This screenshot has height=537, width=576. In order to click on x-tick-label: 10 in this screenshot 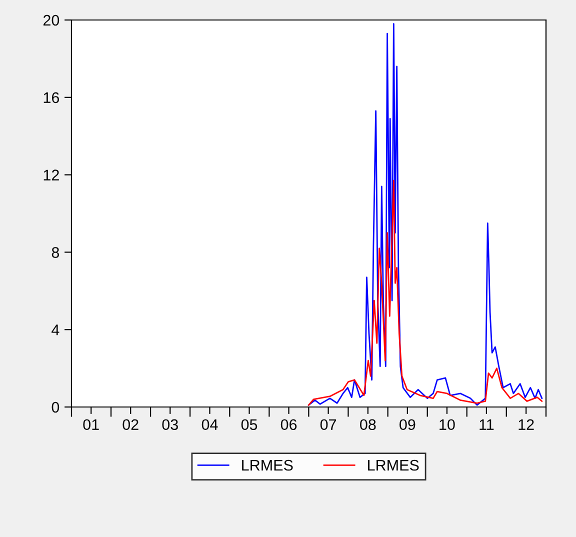, I will do `click(447, 424)`.